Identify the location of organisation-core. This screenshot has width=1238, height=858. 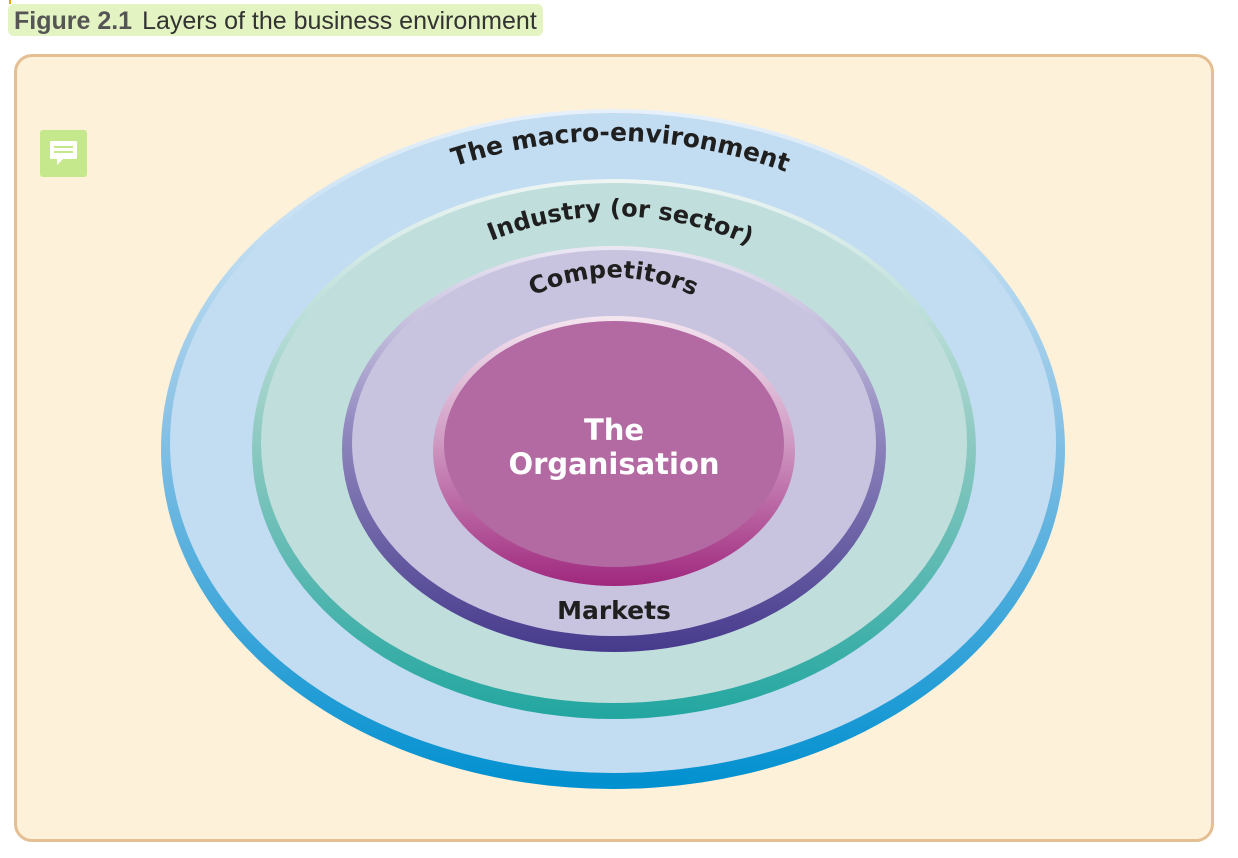
(614, 444).